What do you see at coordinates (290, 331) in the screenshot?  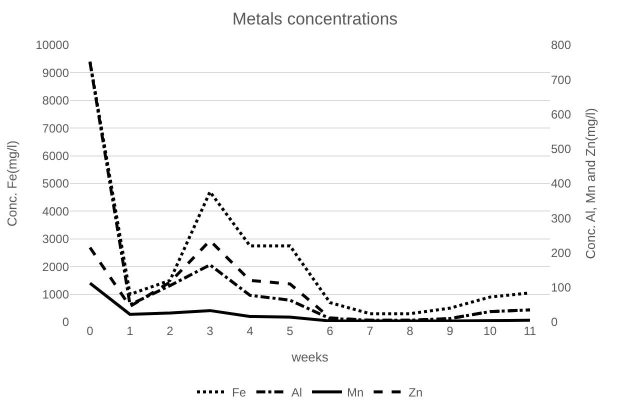 I see `x-tick-label: 5` at bounding box center [290, 331].